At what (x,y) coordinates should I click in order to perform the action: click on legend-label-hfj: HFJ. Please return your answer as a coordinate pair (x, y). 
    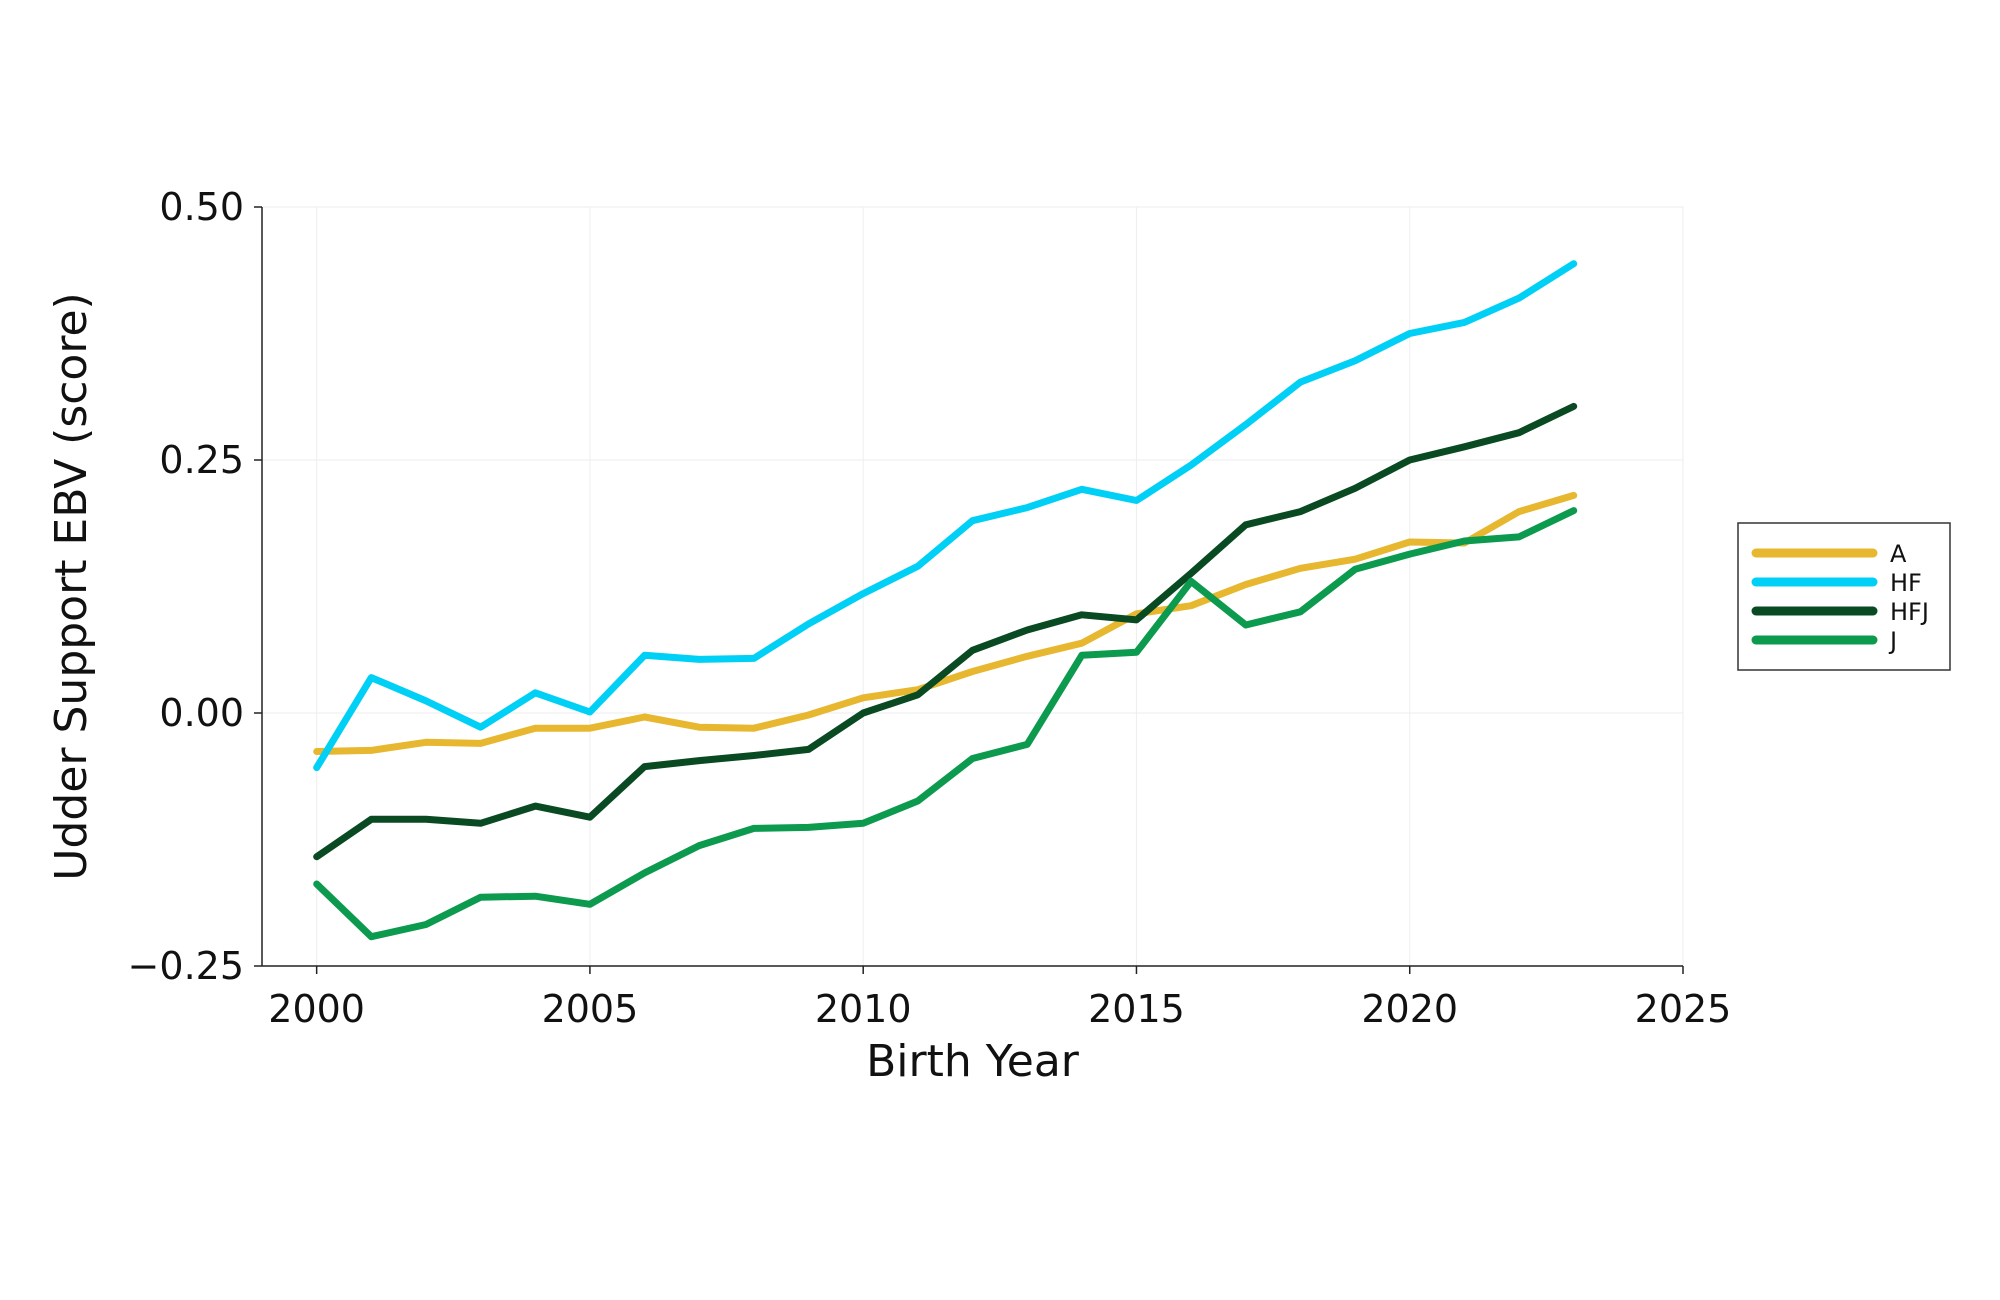
    Looking at the image, I should click on (1909, 612).